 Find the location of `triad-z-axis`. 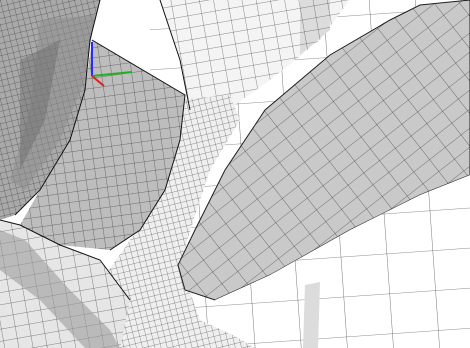

triad-z-axis is located at coordinates (98, 81).